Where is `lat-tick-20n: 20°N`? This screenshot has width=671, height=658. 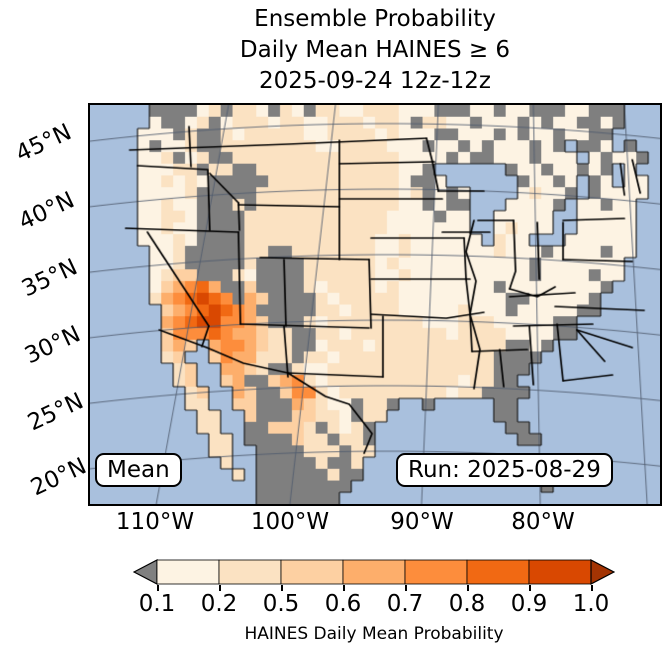 lat-tick-20n: 20°N is located at coordinates (58, 477).